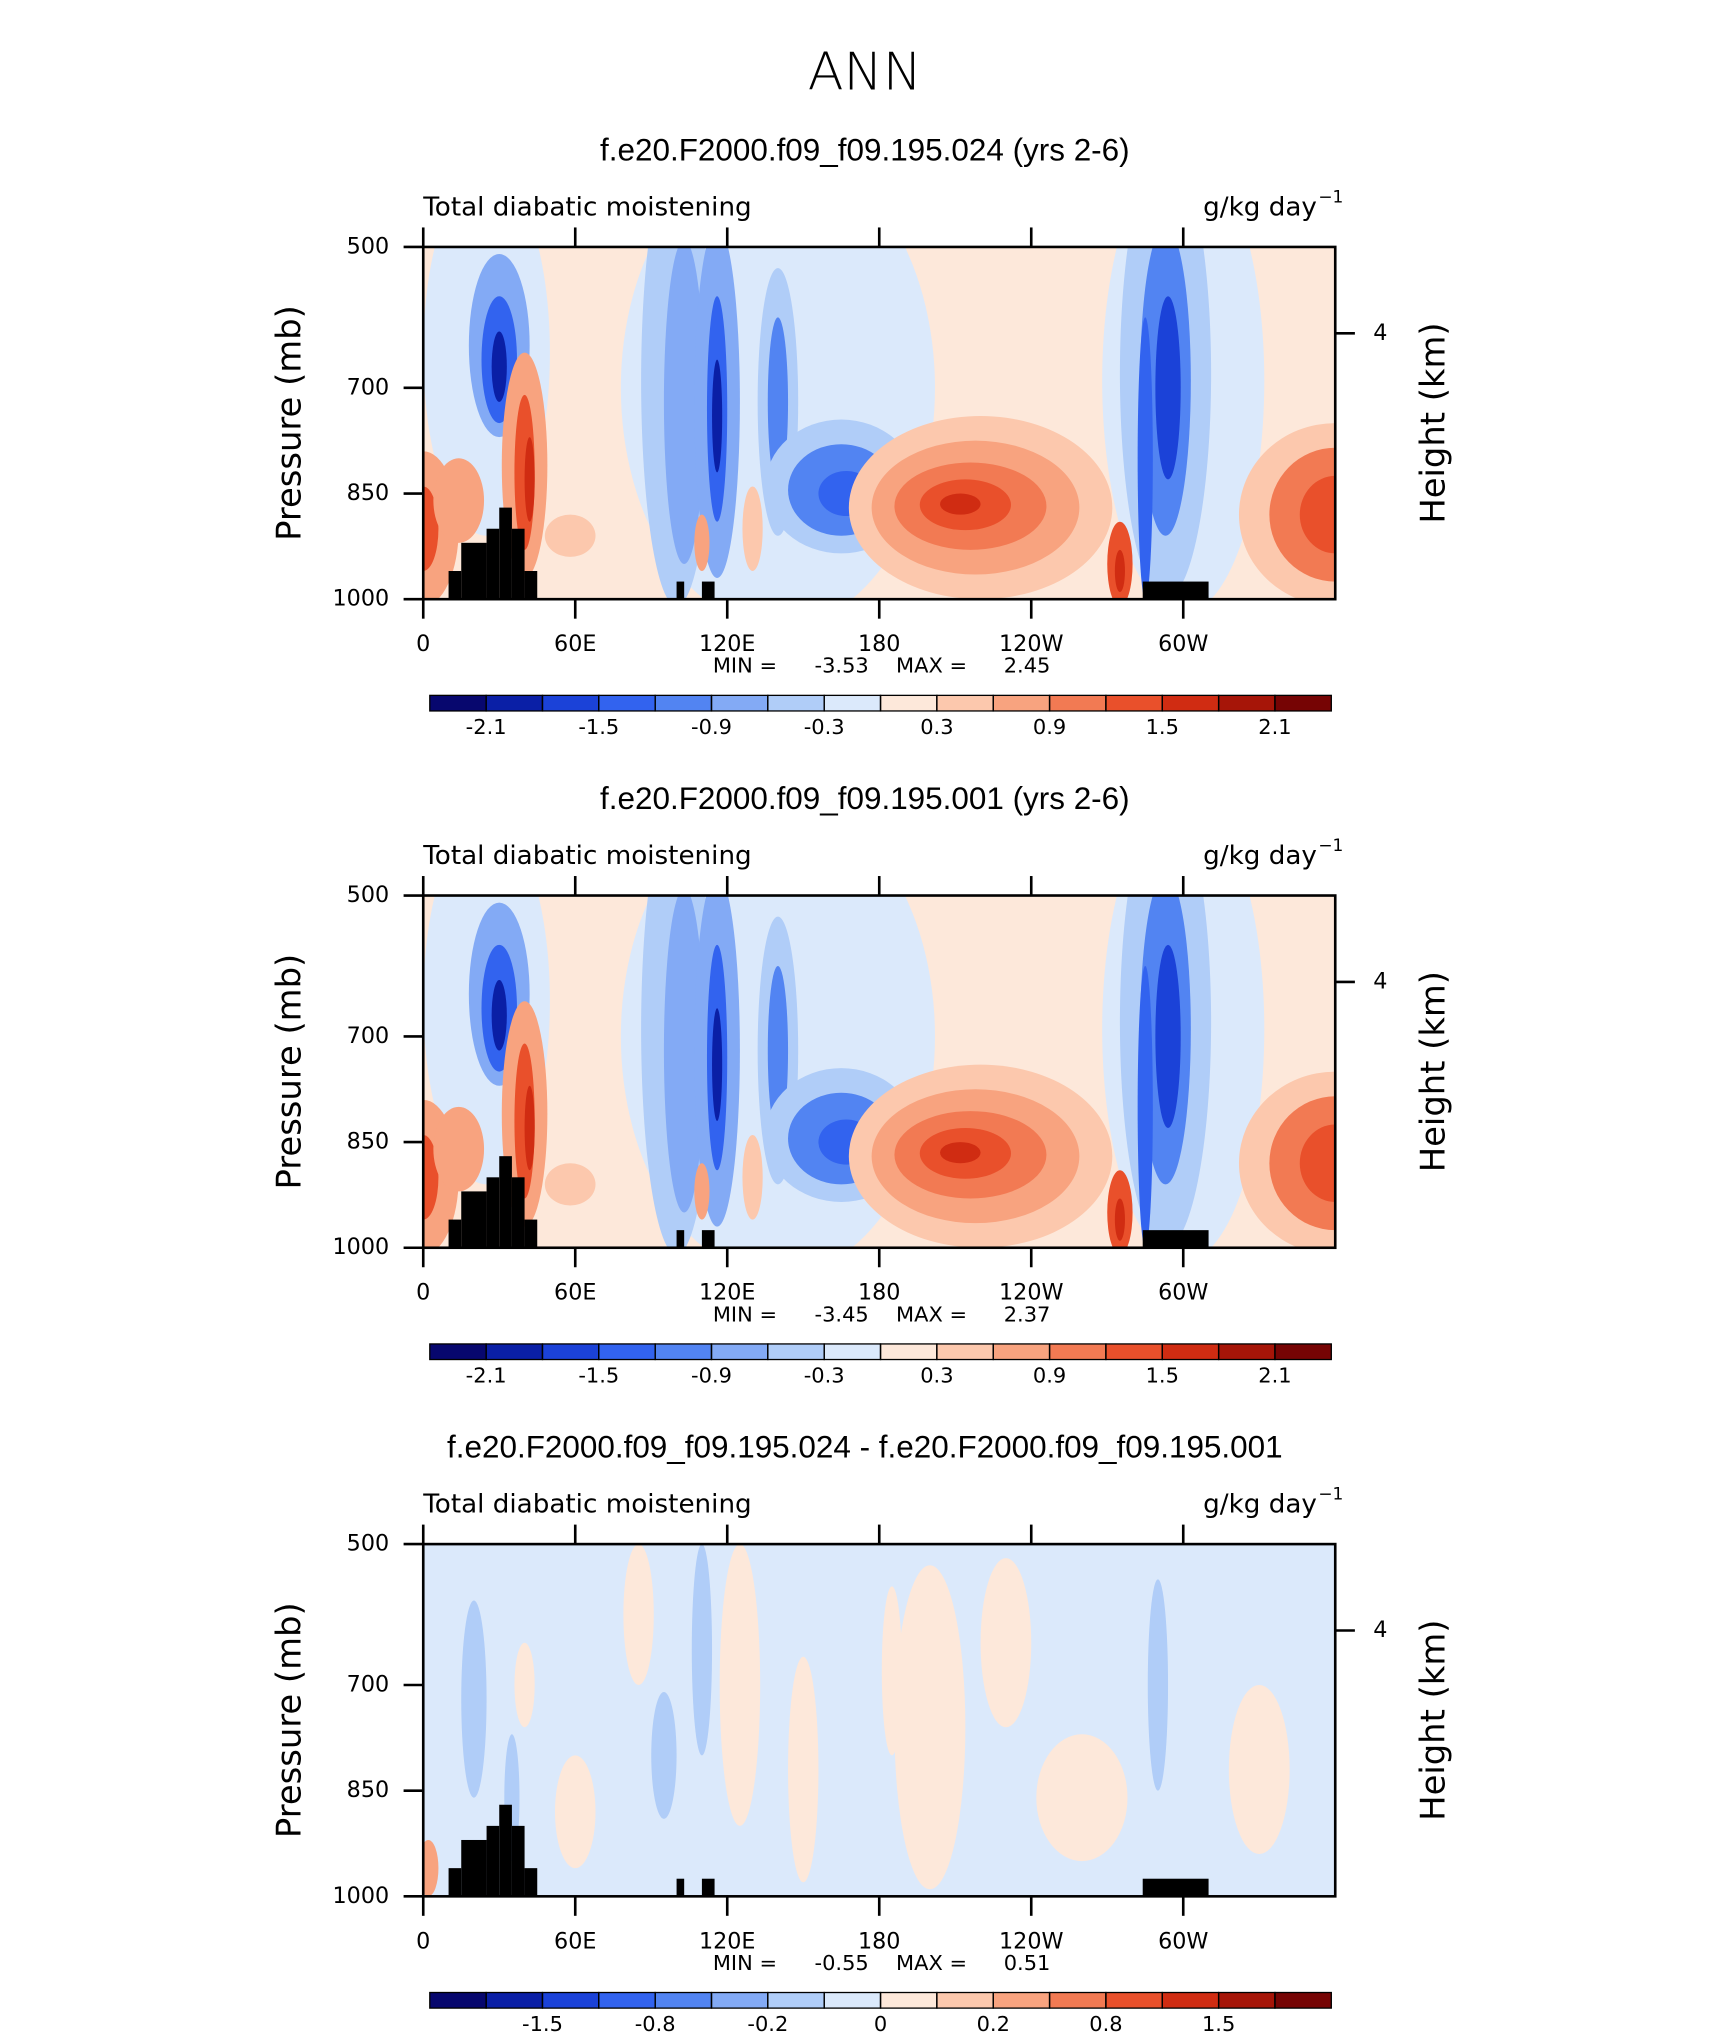 The height and width of the screenshot is (2038, 1710). What do you see at coordinates (727, 1293) in the screenshot?
I see `x-tick-label: 120E` at bounding box center [727, 1293].